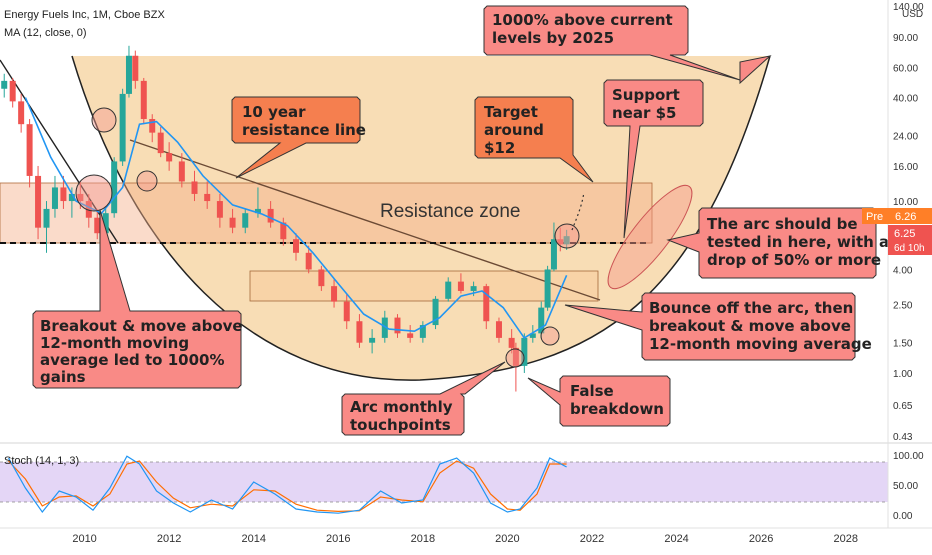 The height and width of the screenshot is (555, 932). Describe the element at coordinates (905, 38) in the screenshot. I see `price-tick-label: 90.00` at that location.